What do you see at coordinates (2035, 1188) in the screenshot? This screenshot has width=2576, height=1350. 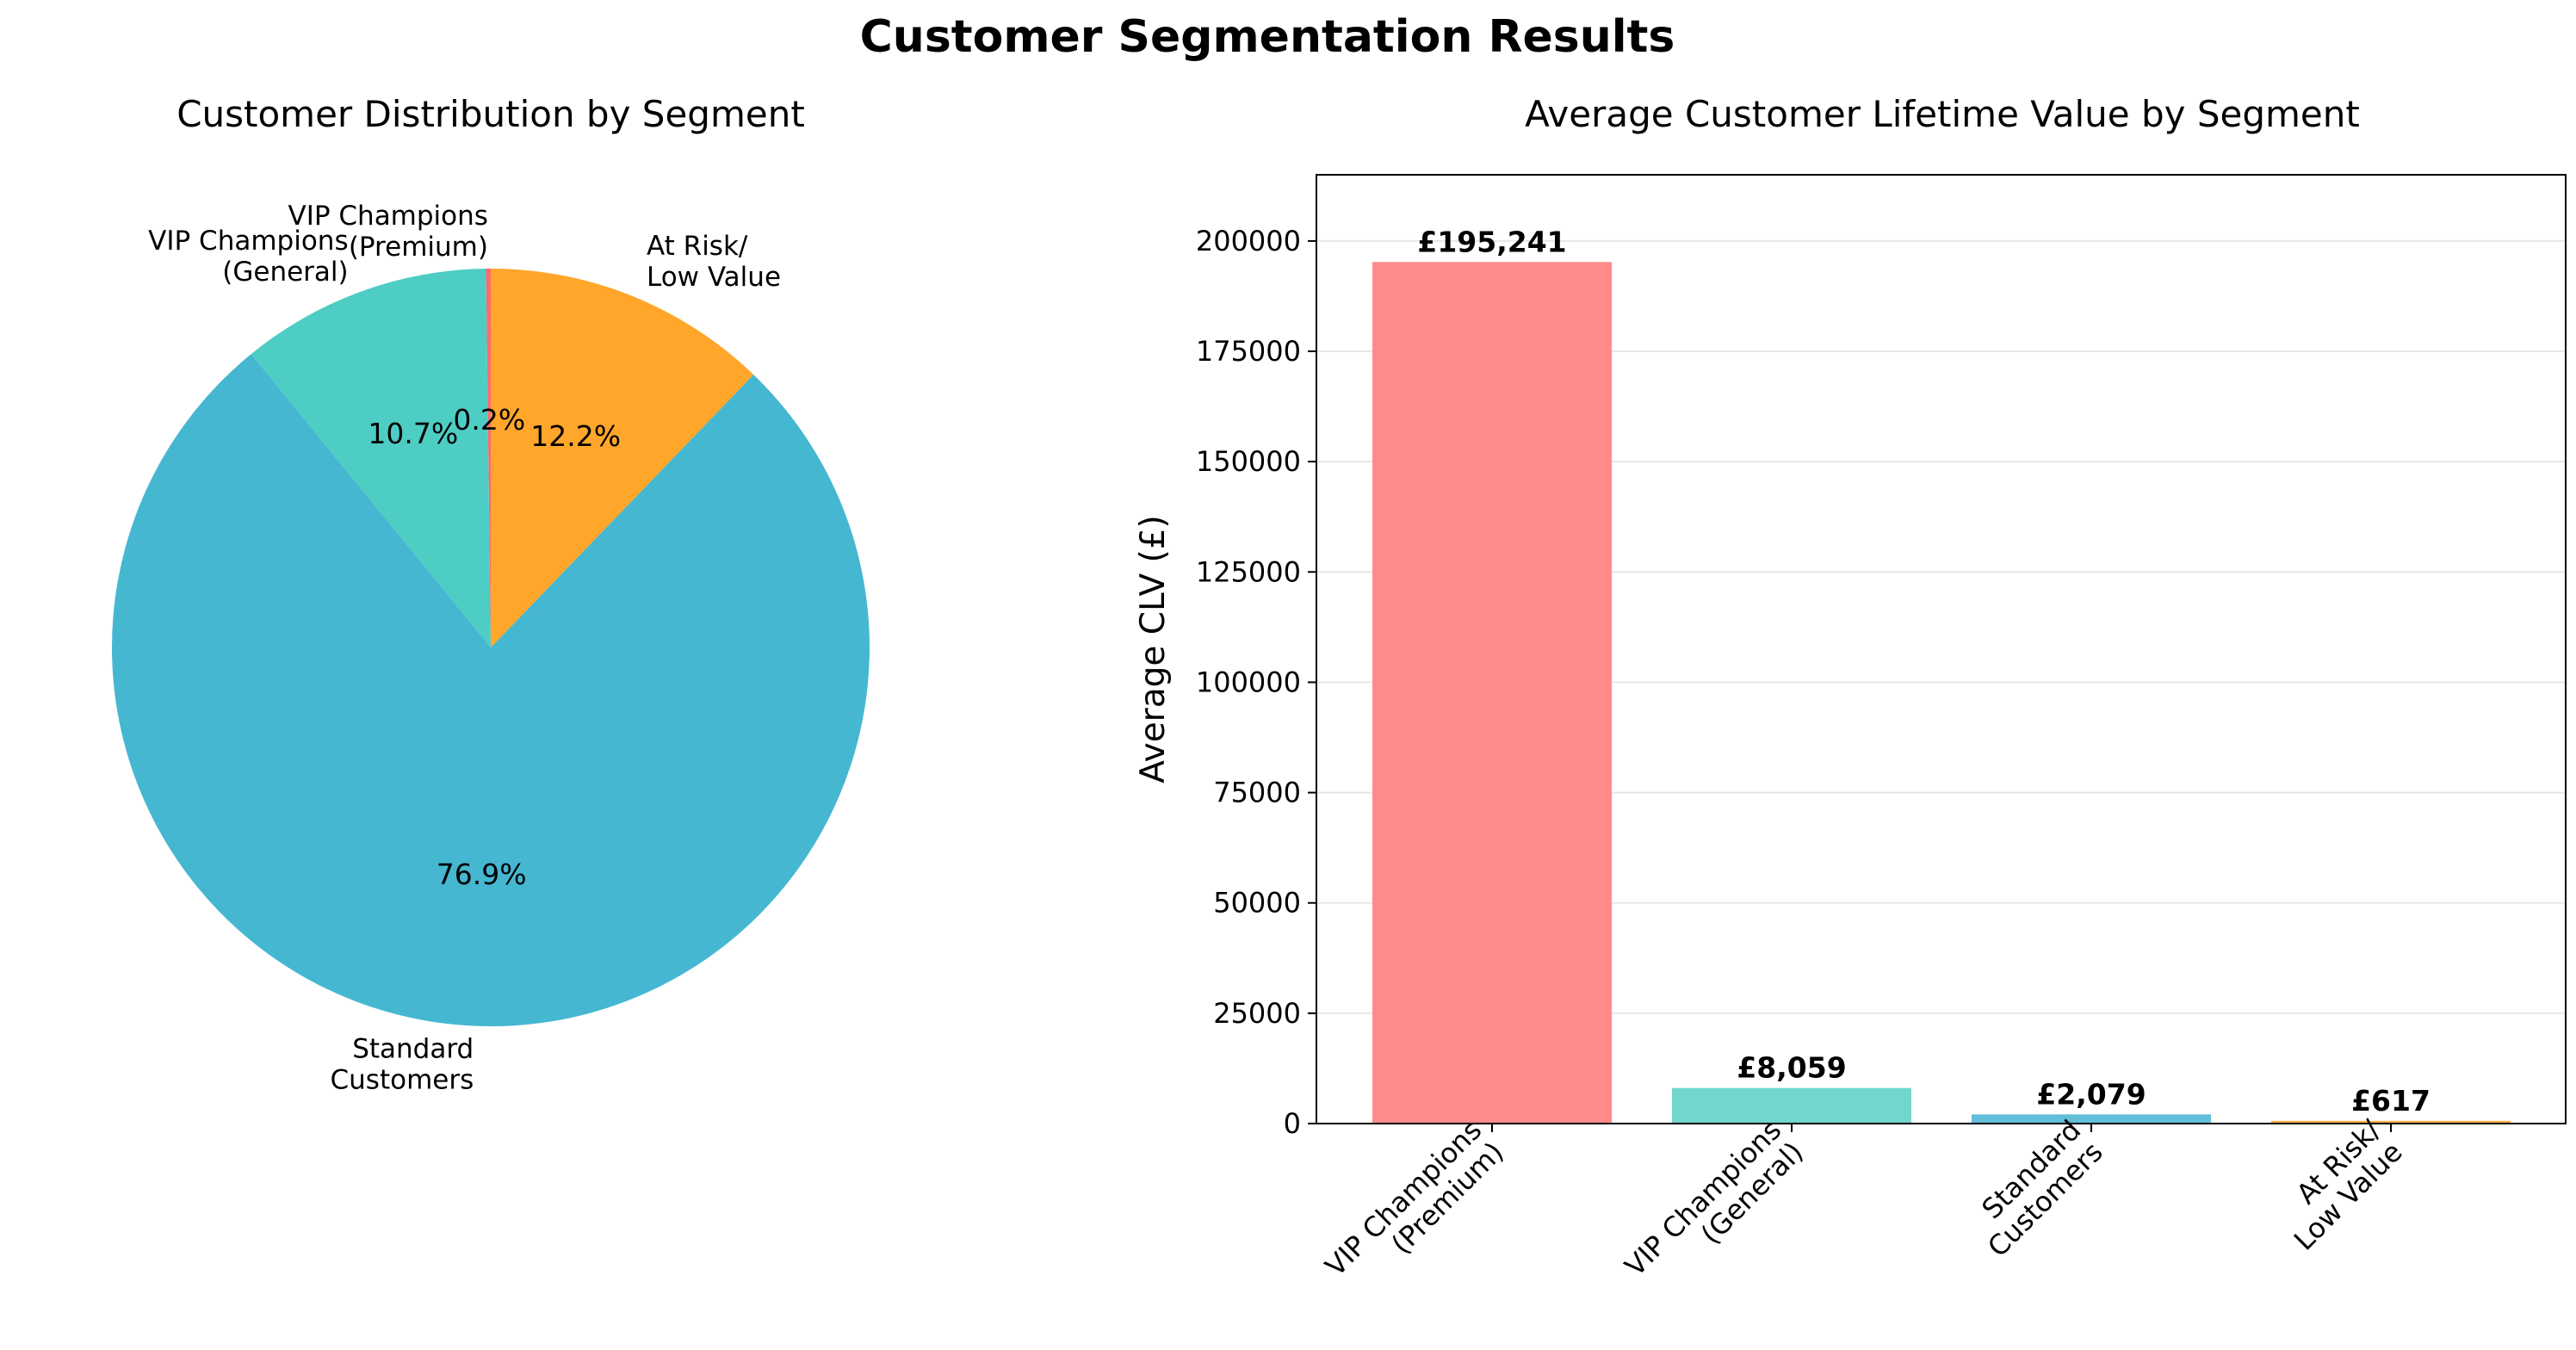 I see `x-tick-label: StandardCustomers` at bounding box center [2035, 1188].